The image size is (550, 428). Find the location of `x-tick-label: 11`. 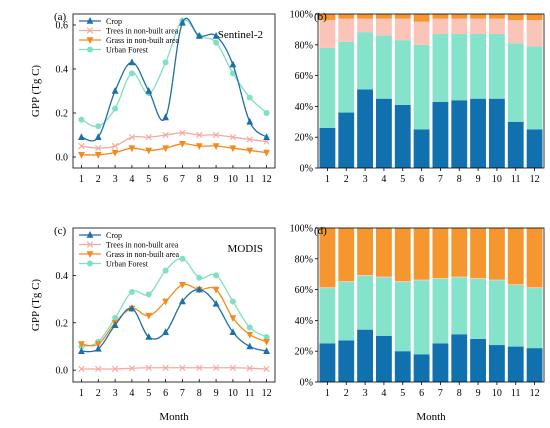

x-tick-label: 11 is located at coordinates (250, 393).